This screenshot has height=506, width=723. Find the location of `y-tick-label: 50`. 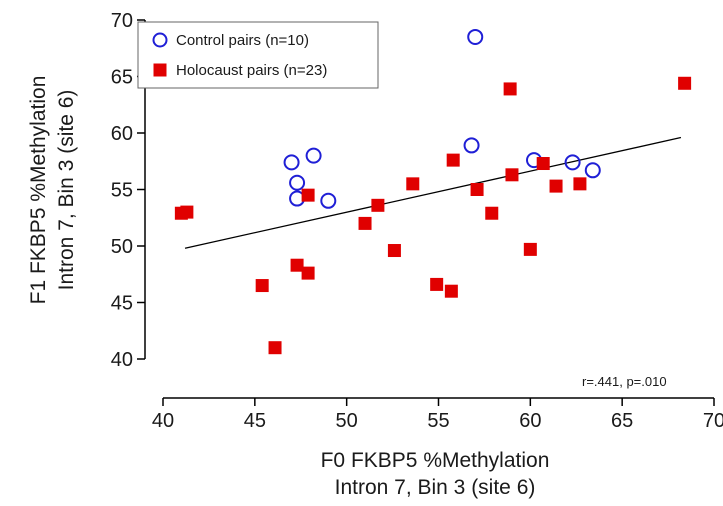

y-tick-label: 50 is located at coordinates (122, 247).